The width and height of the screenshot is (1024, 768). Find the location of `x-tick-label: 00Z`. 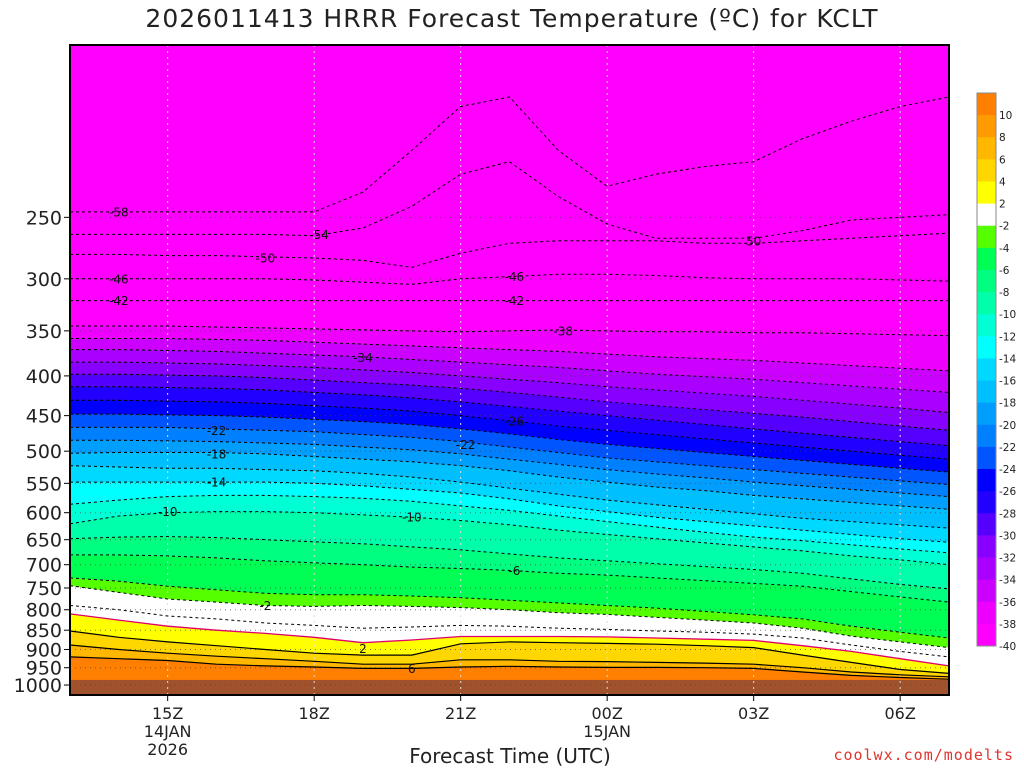

x-tick-label: 00Z is located at coordinates (607, 713).